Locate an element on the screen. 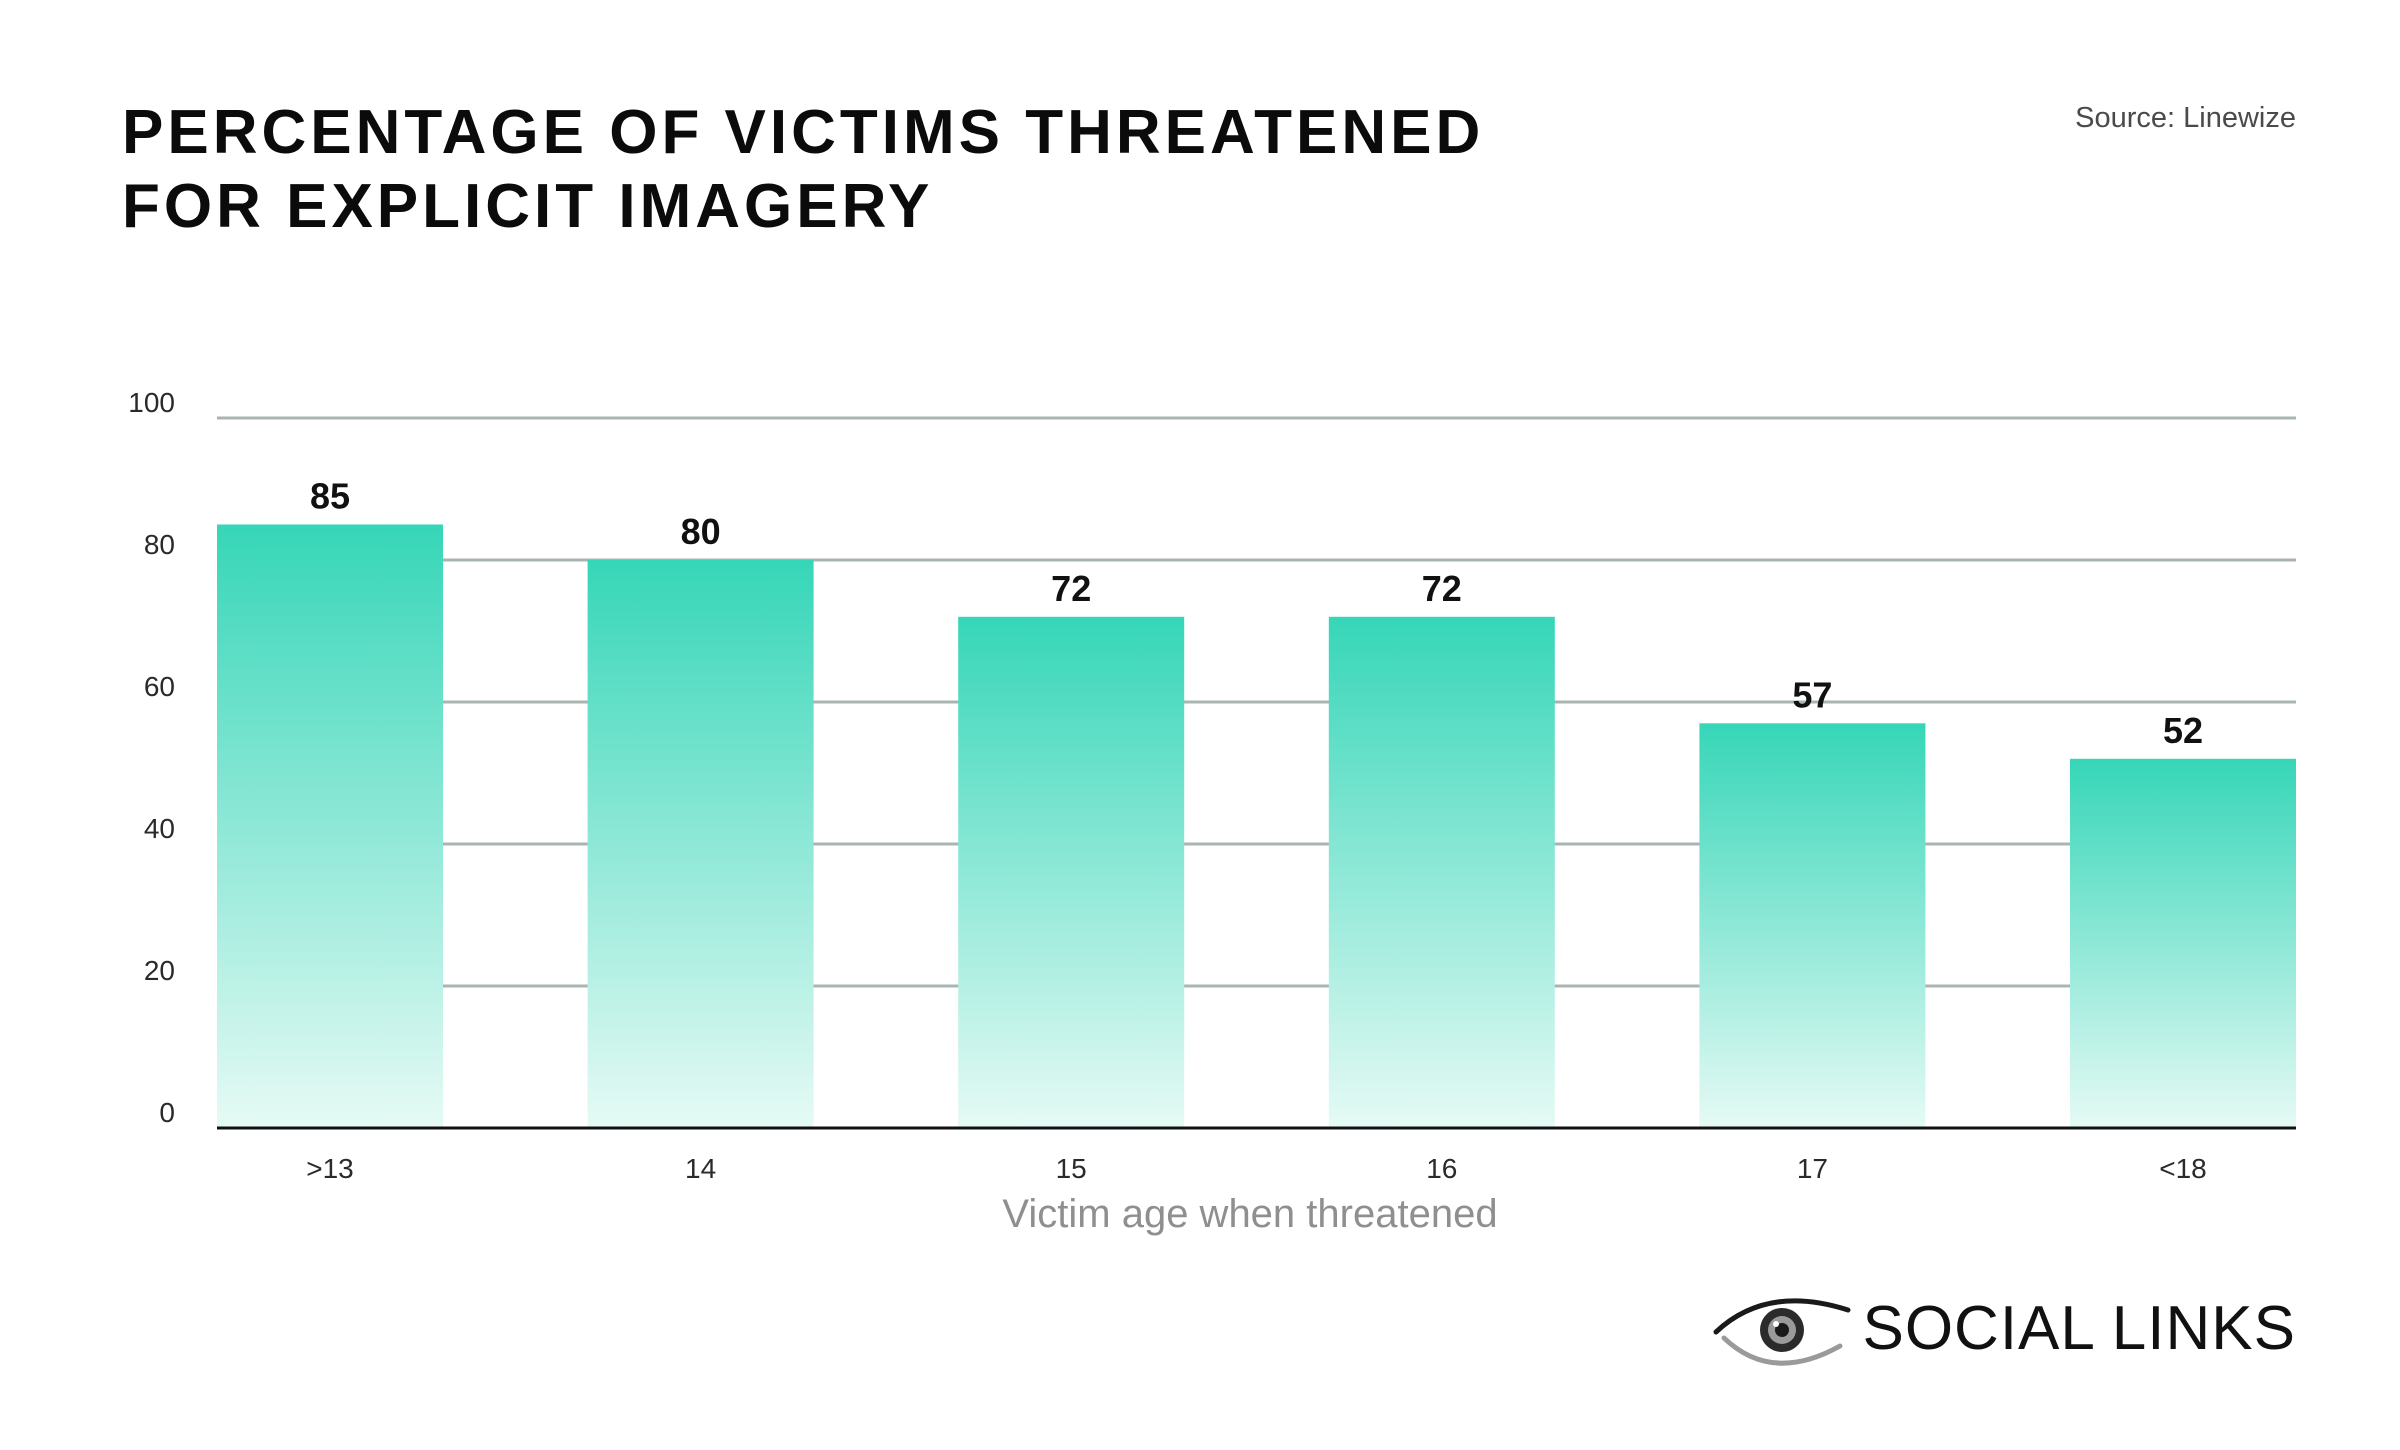  data-label: 85 is located at coordinates (330, 496).